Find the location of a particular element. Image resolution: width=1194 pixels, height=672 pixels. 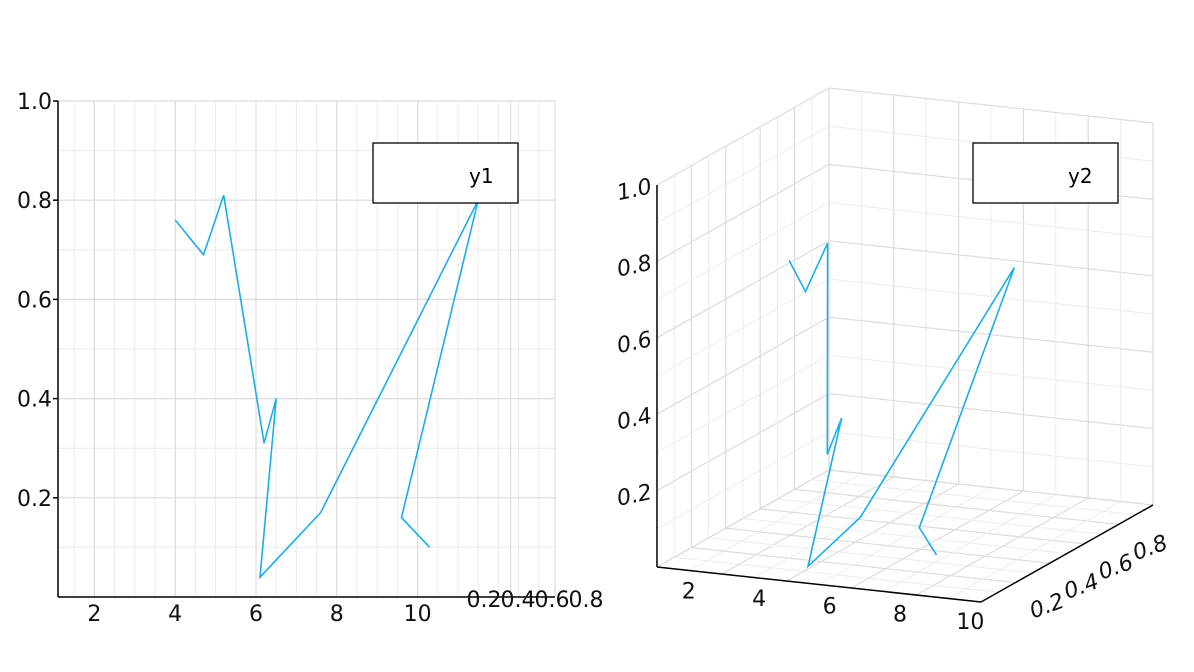

z-tick-label: 0.6 is located at coordinates (634, 343).